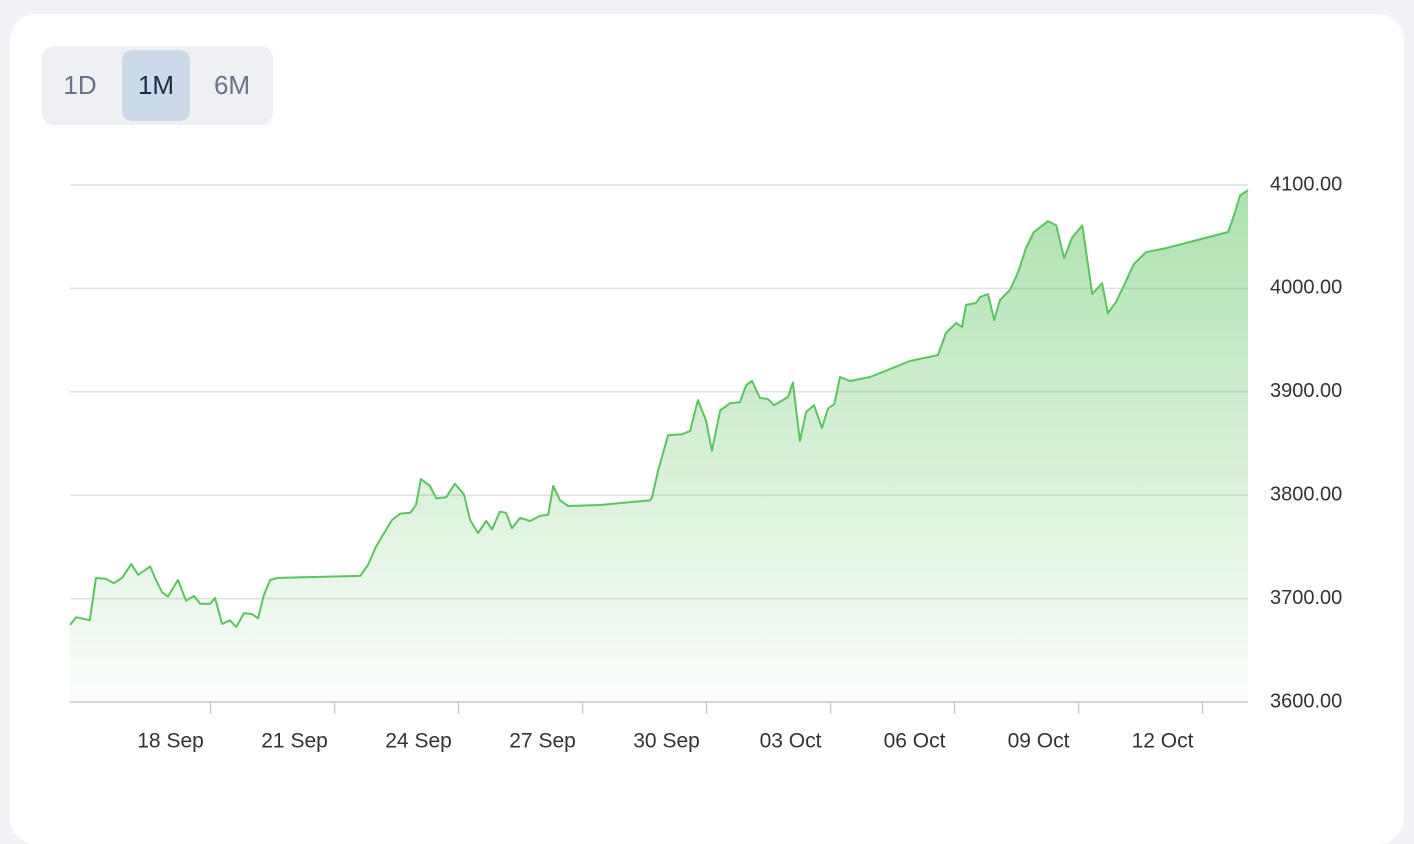 The height and width of the screenshot is (844, 1414). I want to click on x-tick-label: 21 Sep, so click(294, 741).